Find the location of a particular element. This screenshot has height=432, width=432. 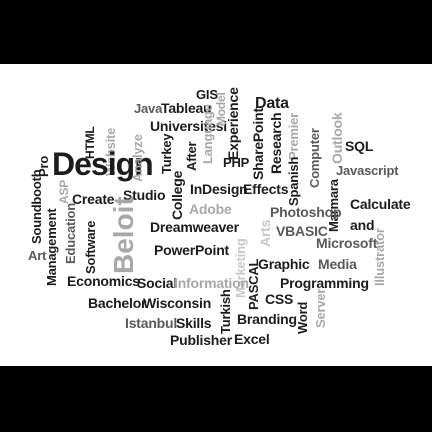

word-outlook: Outlook is located at coordinates (337, 138).